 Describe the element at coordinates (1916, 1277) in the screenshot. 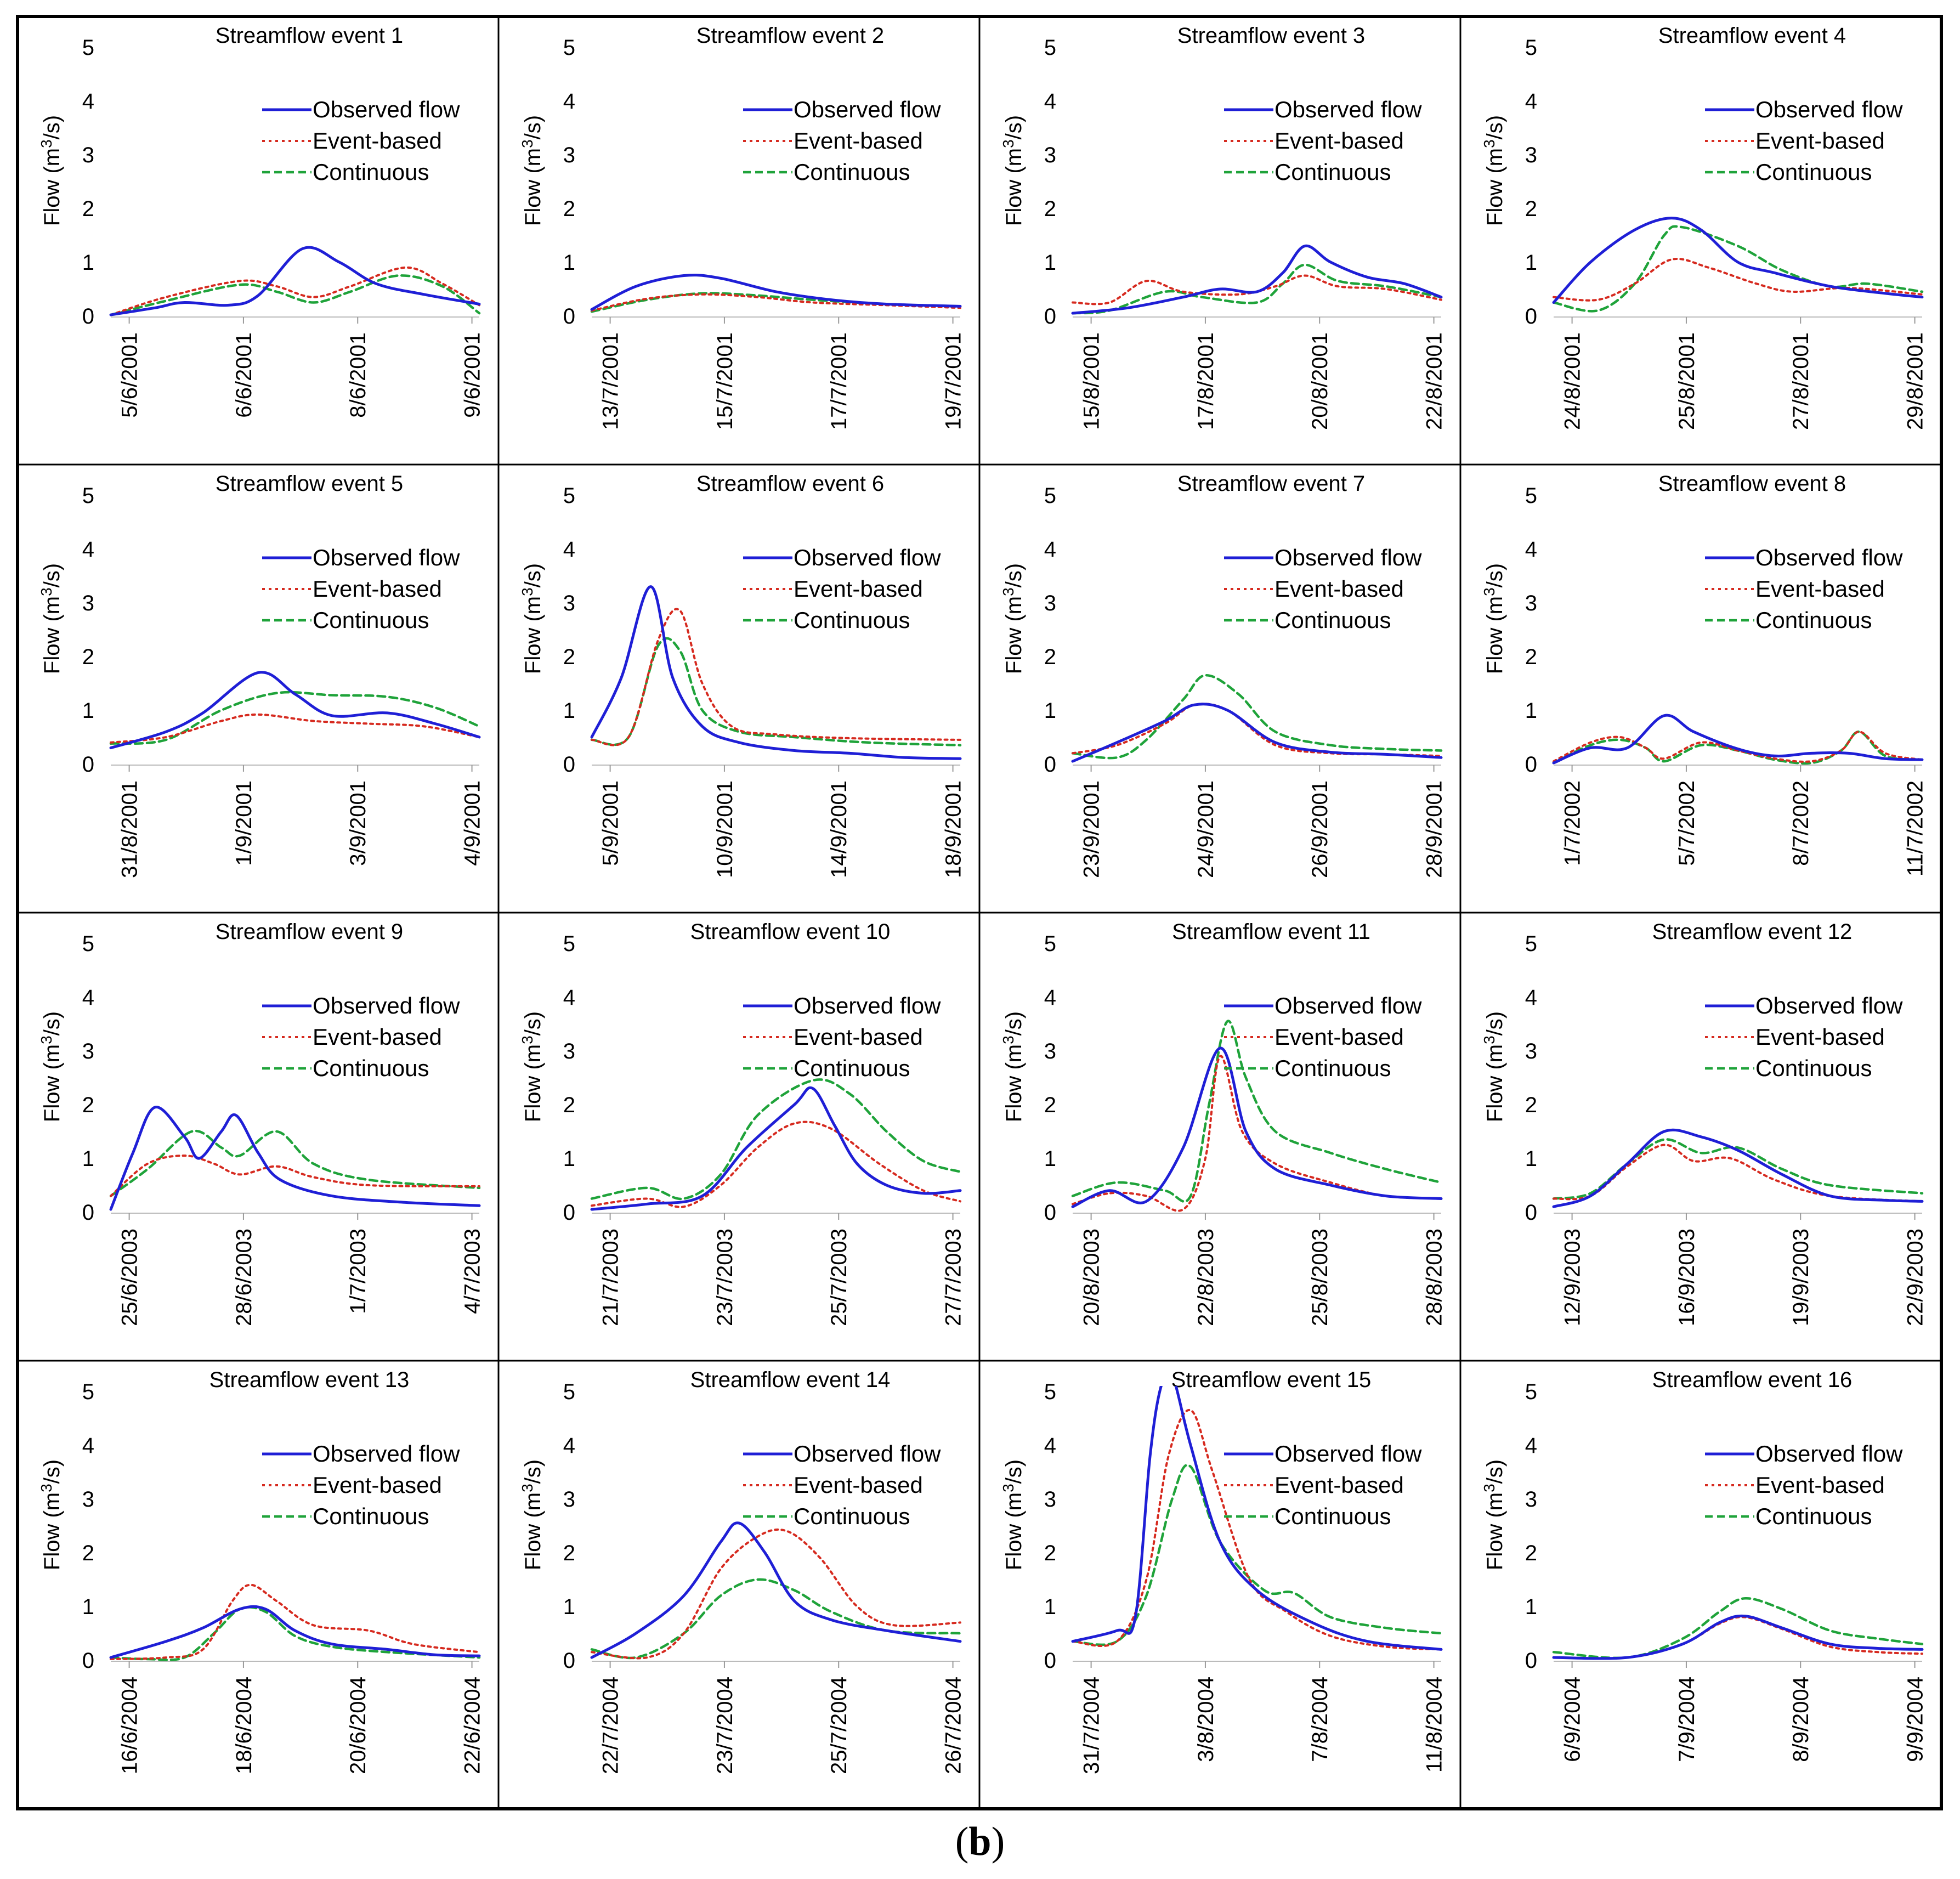

I see `x-tick-label: 22/9/2003` at that location.